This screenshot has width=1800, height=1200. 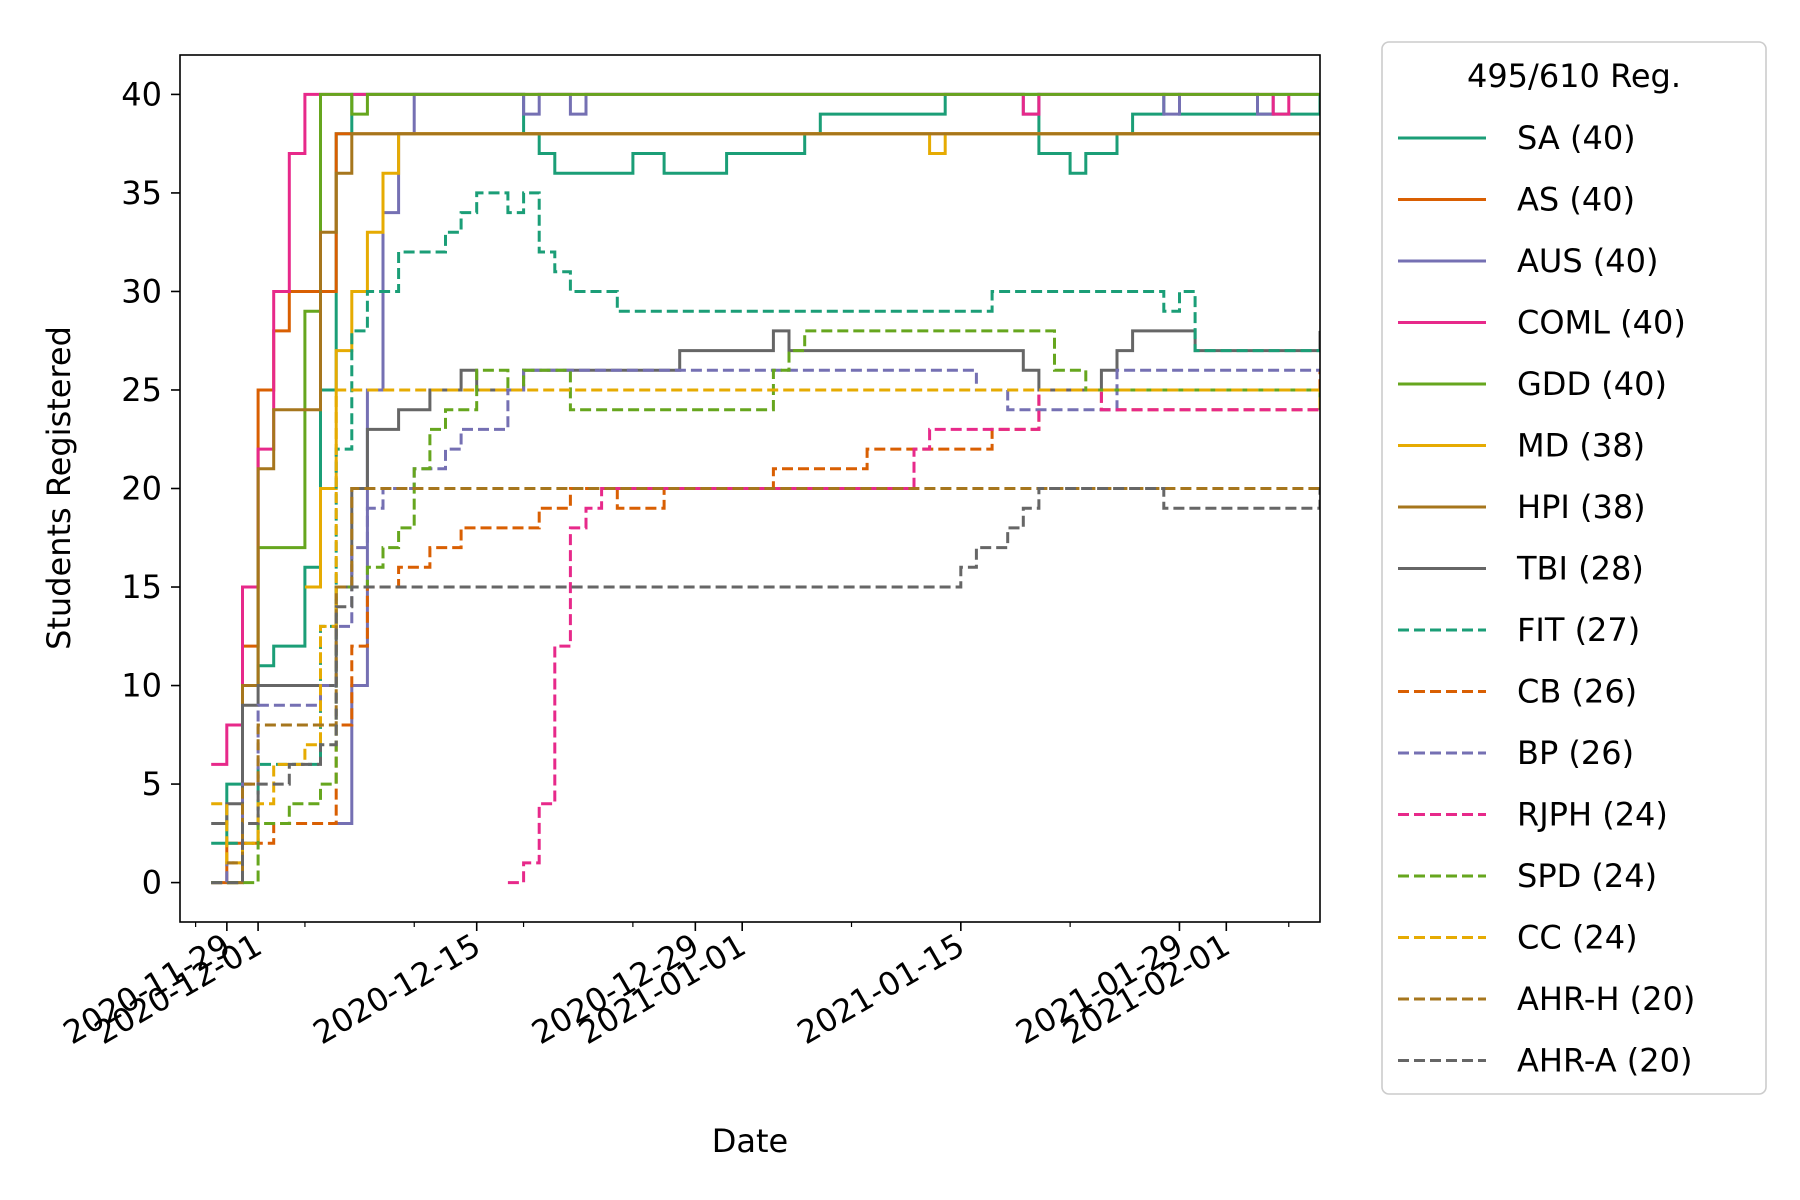 I want to click on y-tick-label: 20, so click(x=141, y=489).